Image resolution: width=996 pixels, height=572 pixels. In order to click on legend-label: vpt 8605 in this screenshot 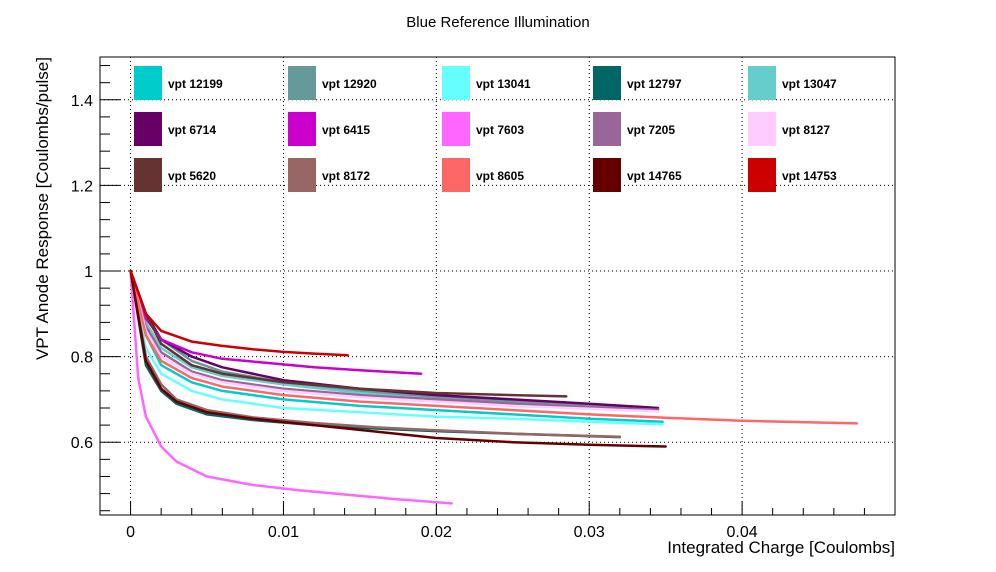, I will do `click(500, 176)`.